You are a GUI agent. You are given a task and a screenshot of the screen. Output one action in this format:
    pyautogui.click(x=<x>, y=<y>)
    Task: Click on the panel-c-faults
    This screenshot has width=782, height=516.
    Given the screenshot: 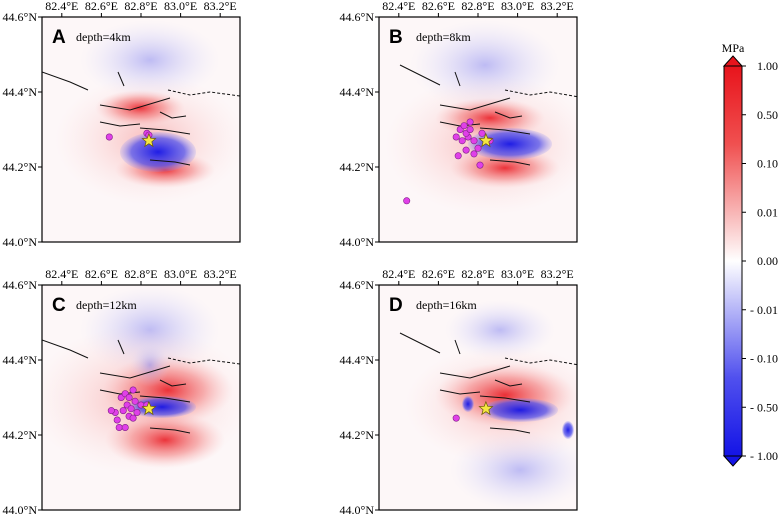 What is the action you would take?
    pyautogui.click(x=141, y=386)
    